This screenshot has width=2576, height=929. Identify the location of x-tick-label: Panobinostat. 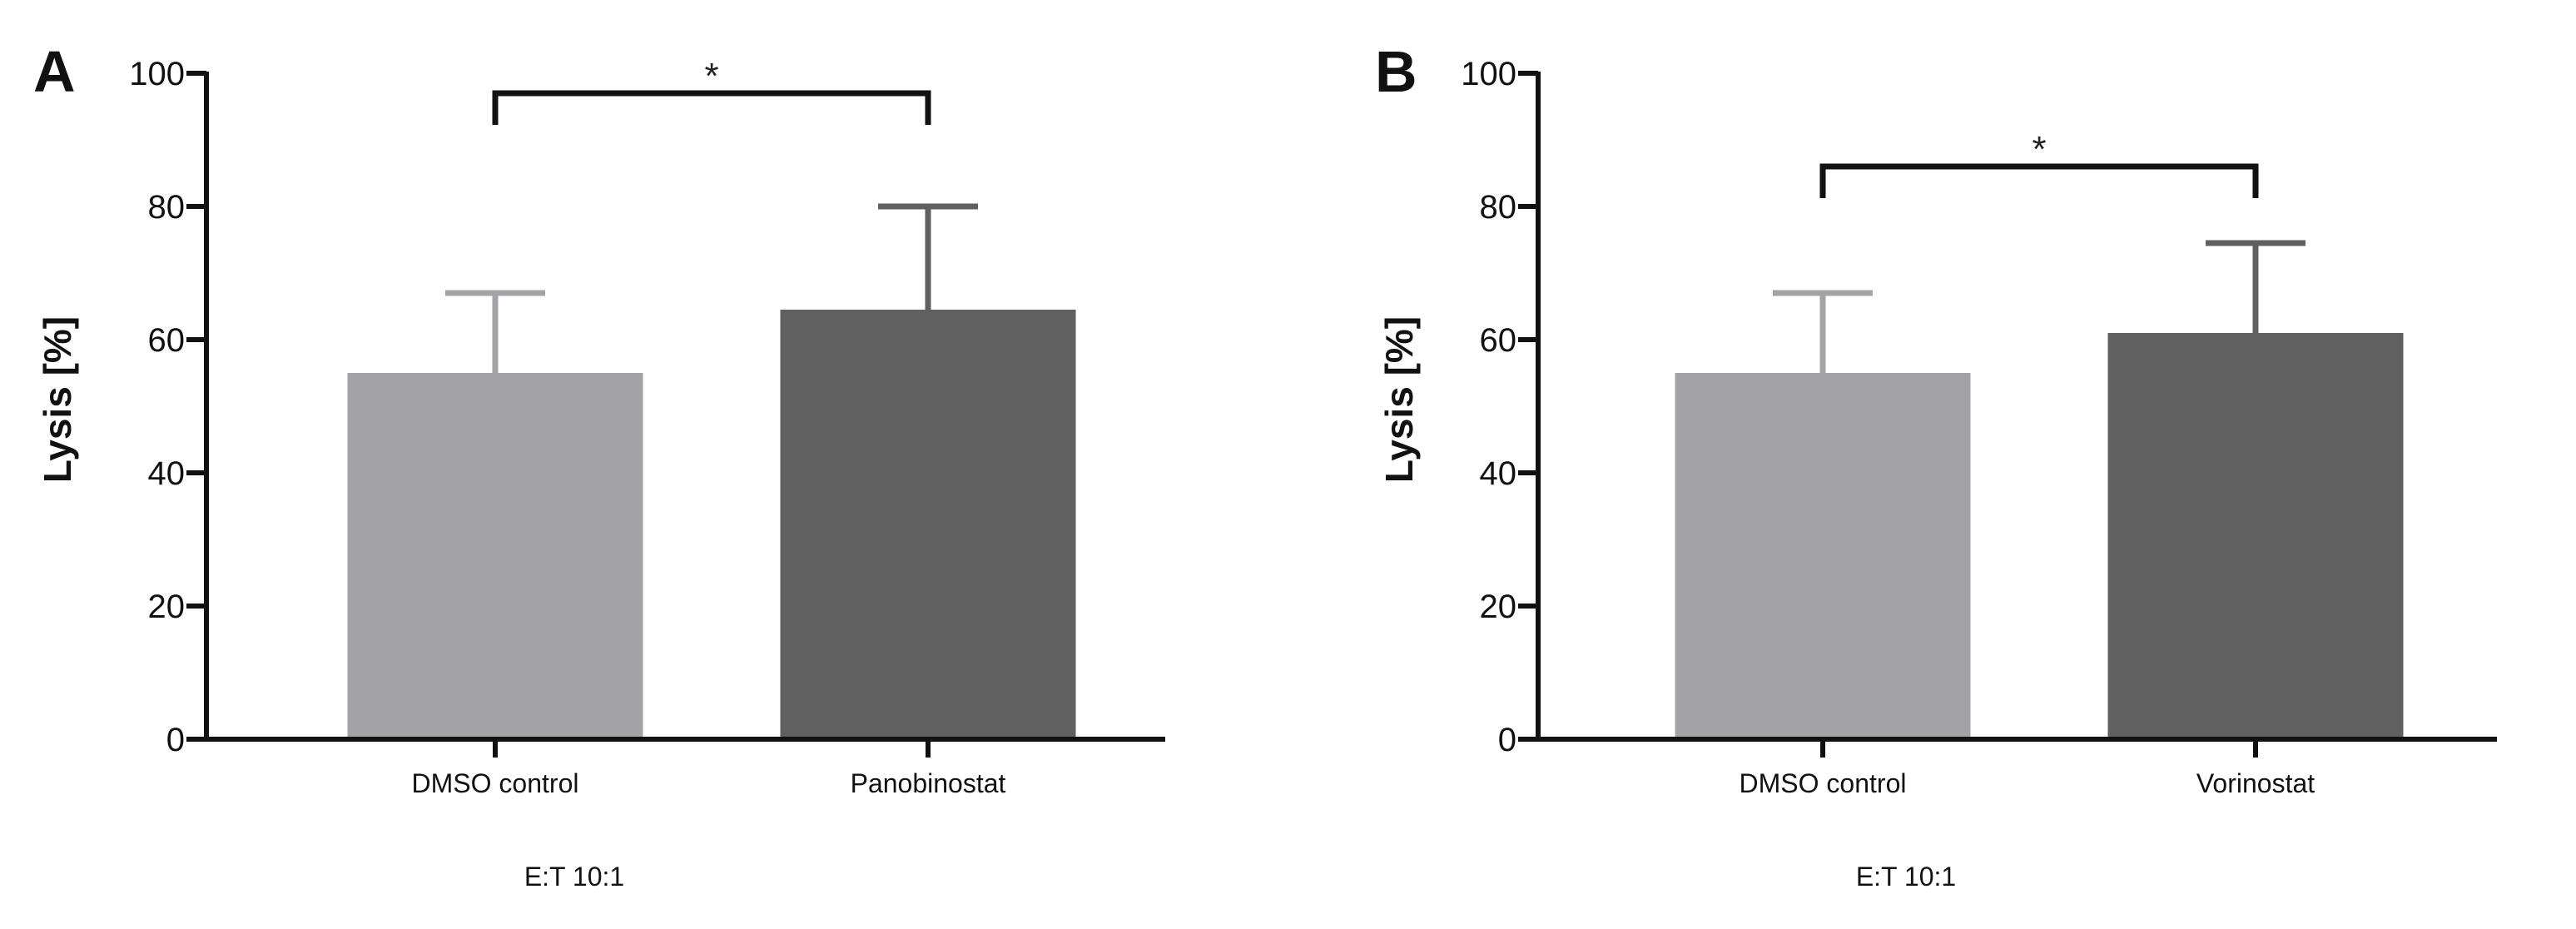
(928, 783).